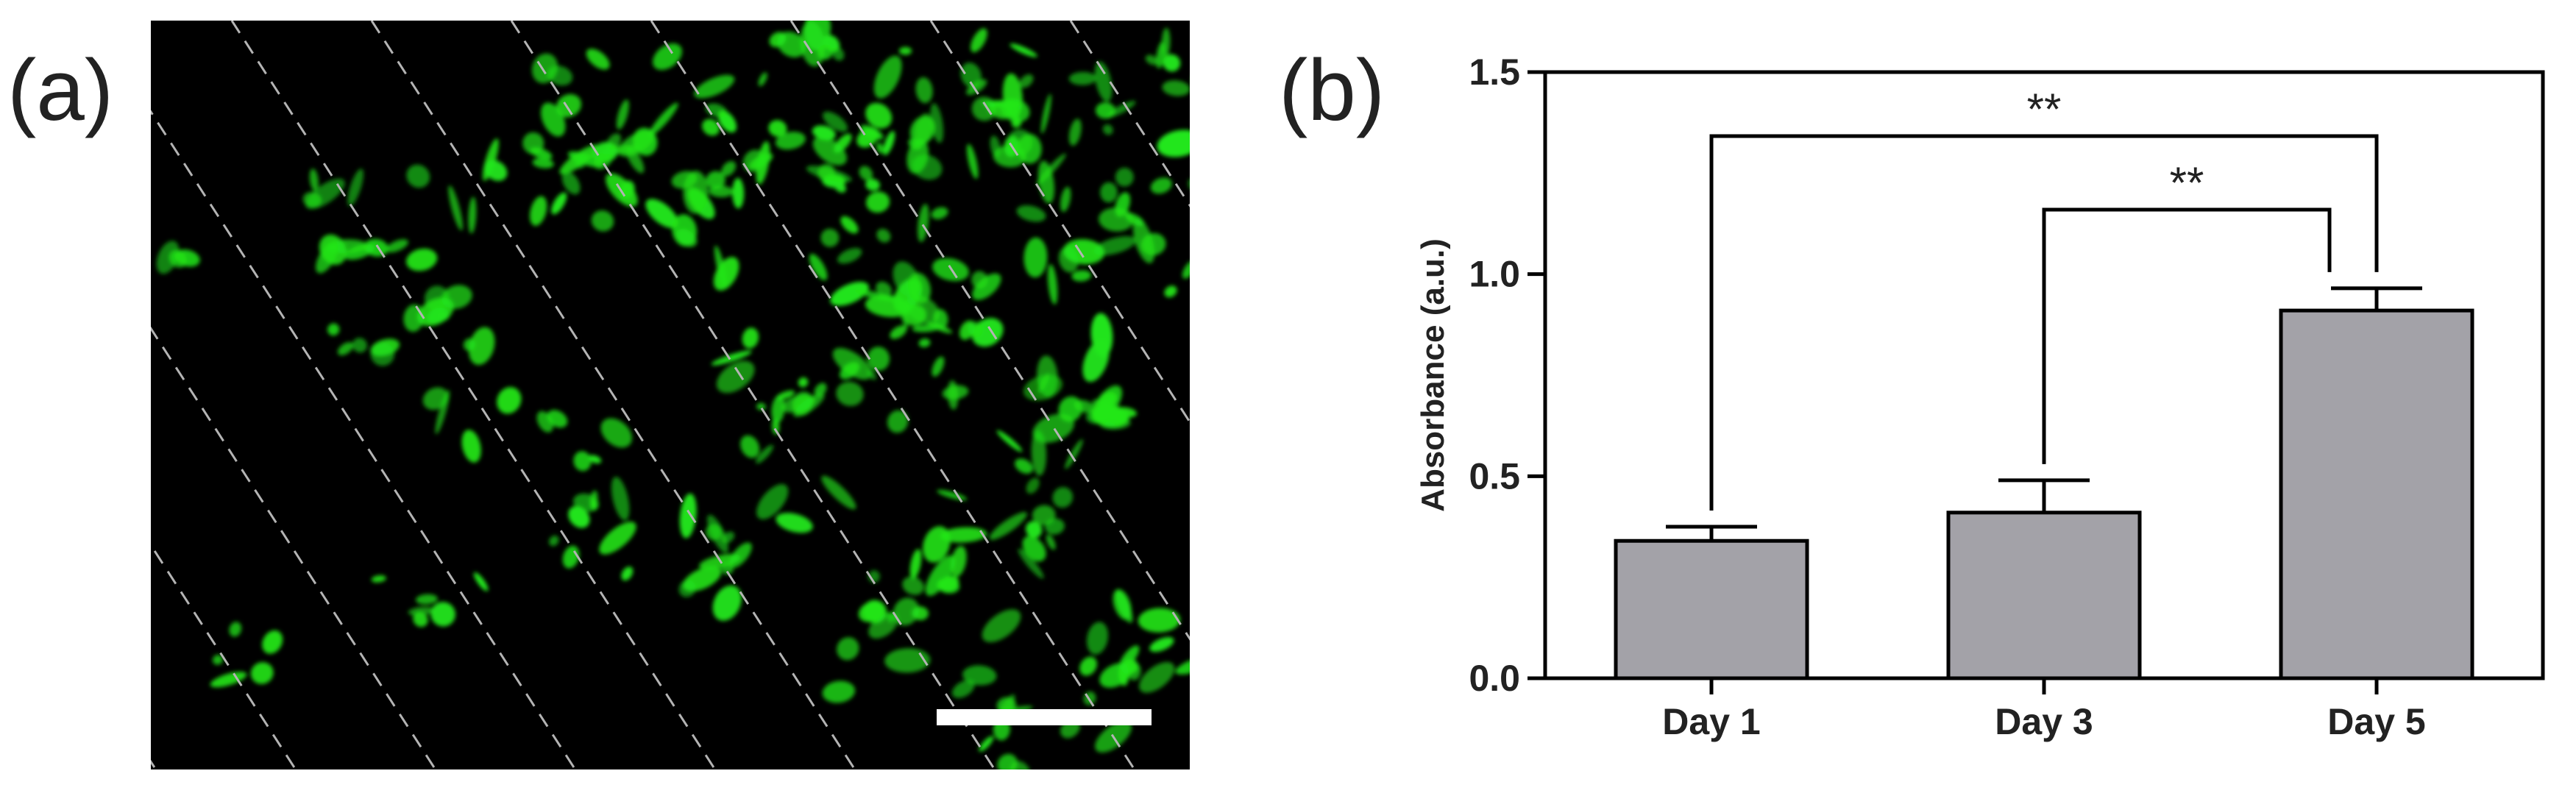 This screenshot has height=807, width=2576. Describe the element at coordinates (1433, 375) in the screenshot. I see `y-axis-label: Absorbance (a.u.)` at that location.